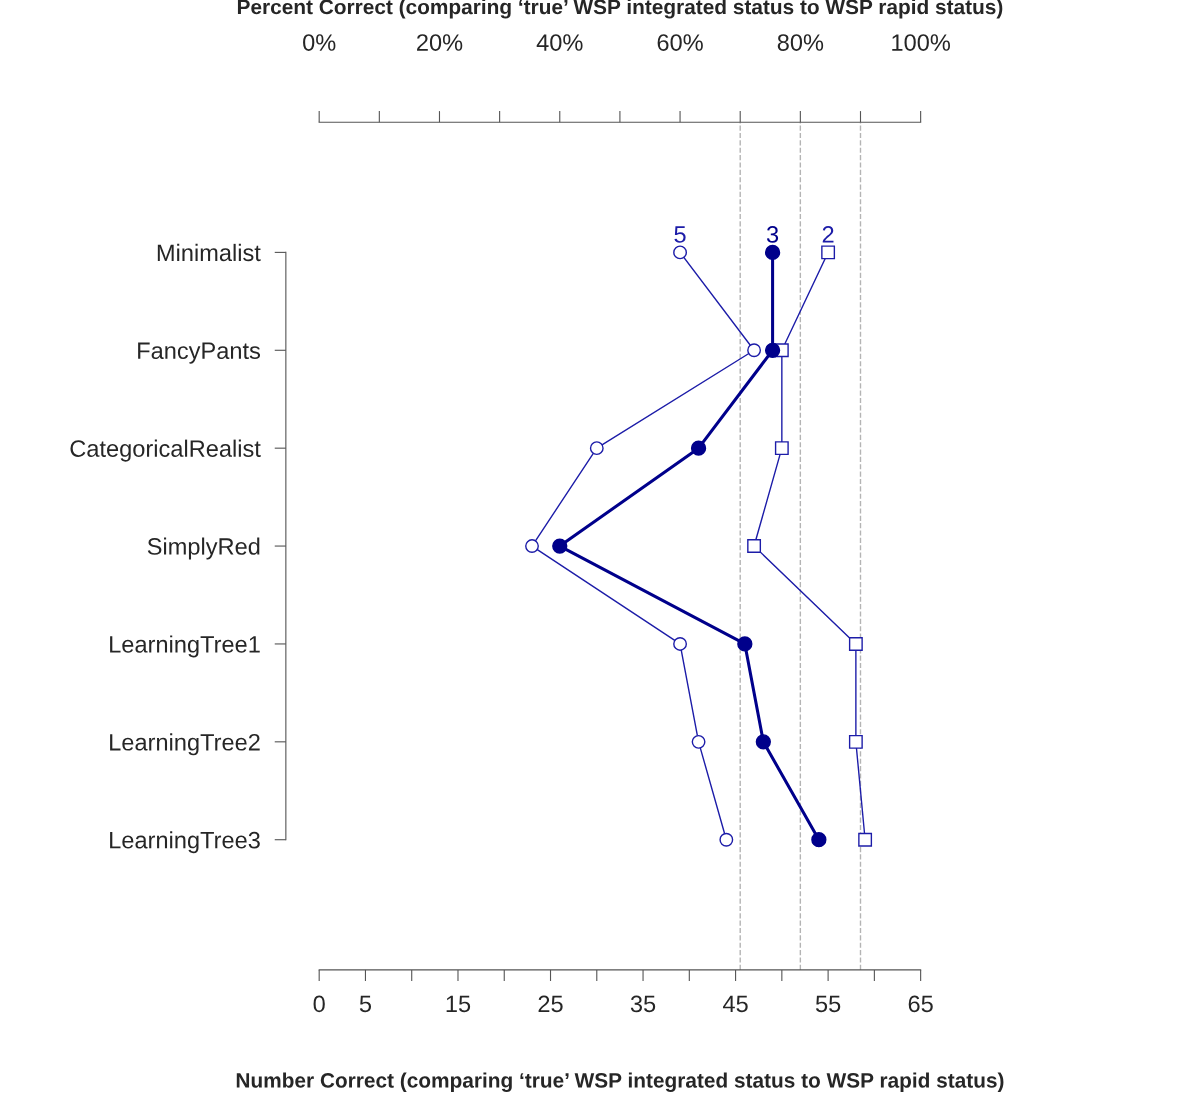 The image size is (1191, 1111). I want to click on y-tick-label: LearningTree2, so click(185, 744).